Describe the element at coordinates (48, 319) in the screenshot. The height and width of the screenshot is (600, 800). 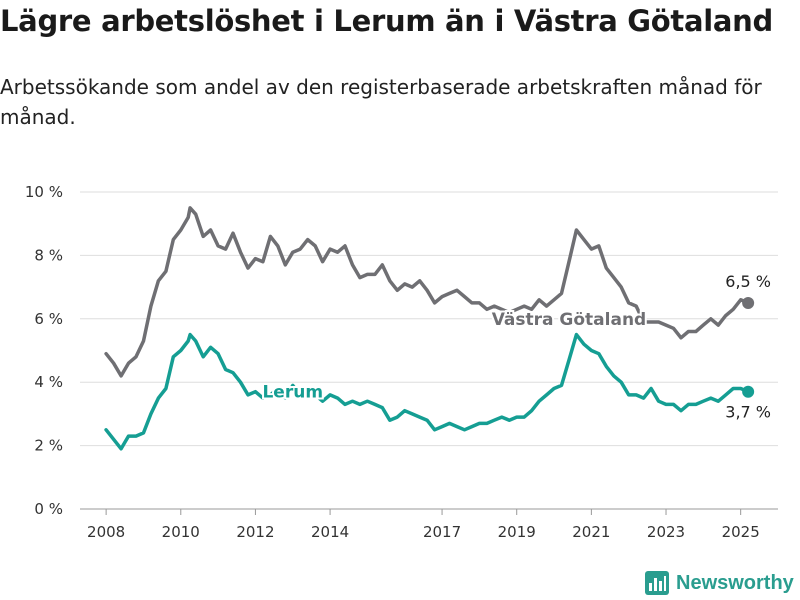
I see `y-tick-label: 6 %` at that location.